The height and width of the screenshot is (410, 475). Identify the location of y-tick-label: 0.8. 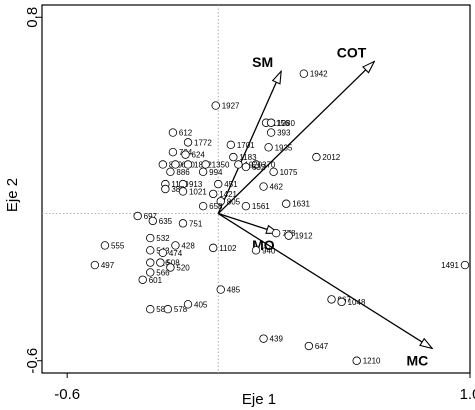
(32, 17).